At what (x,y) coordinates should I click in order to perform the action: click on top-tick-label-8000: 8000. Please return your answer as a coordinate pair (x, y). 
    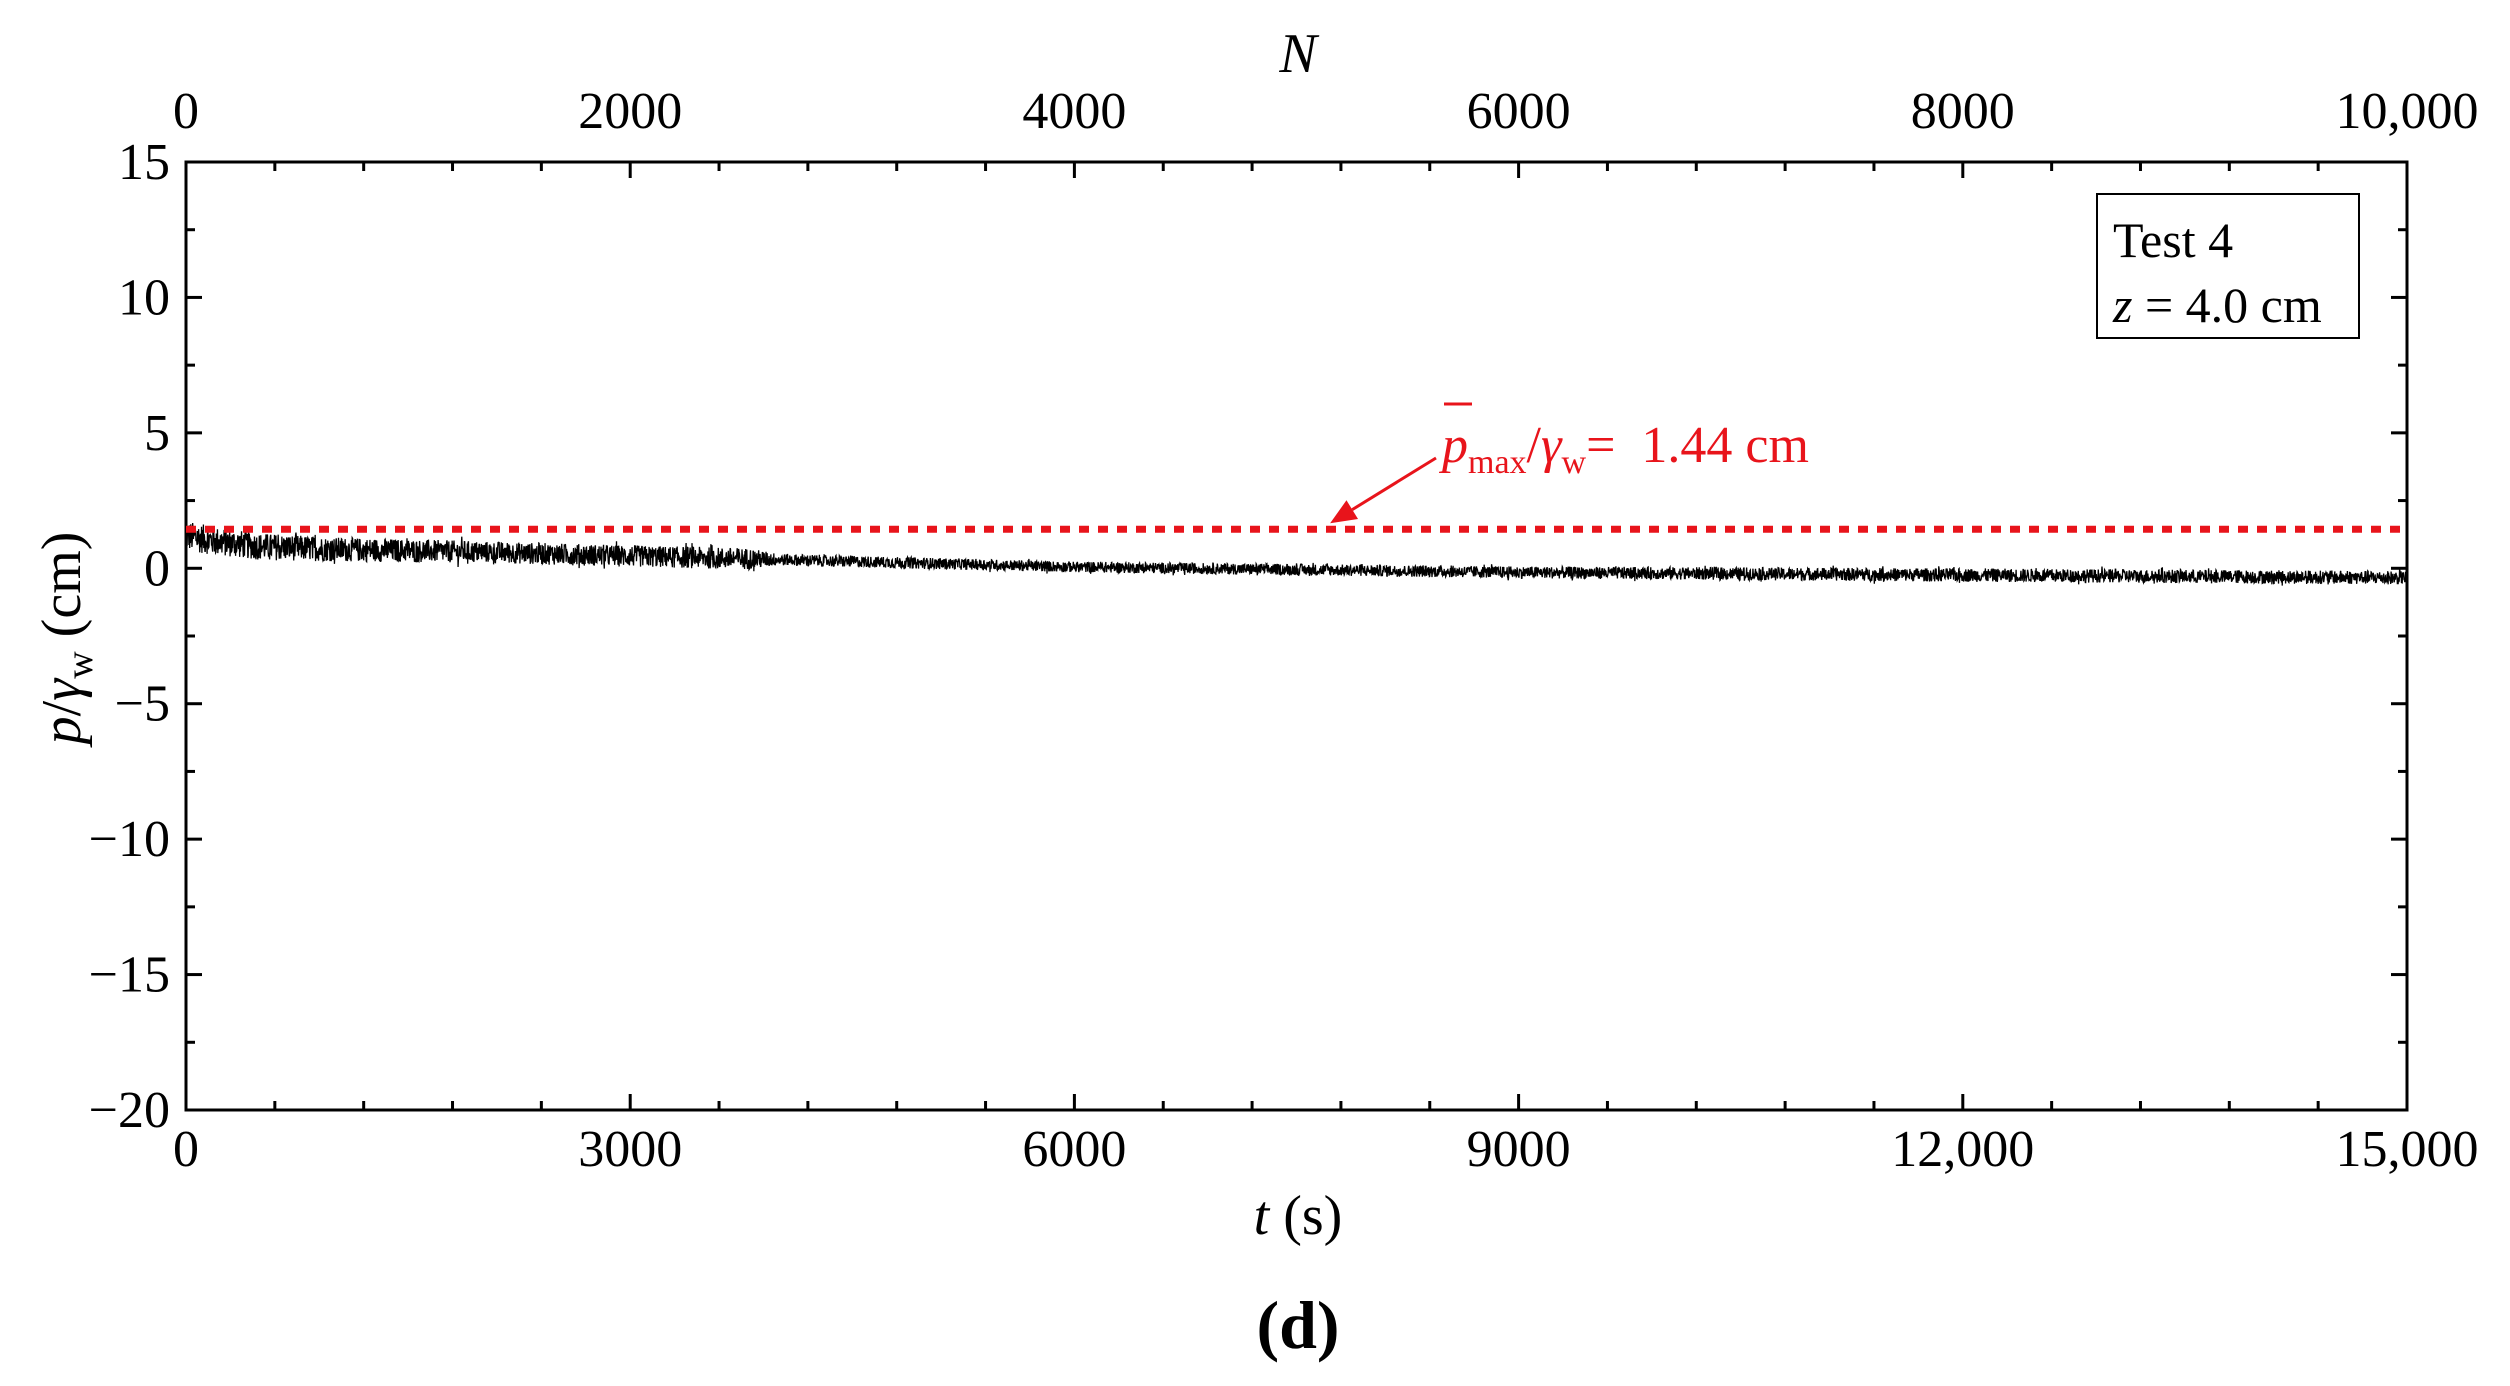
    Looking at the image, I should click on (1963, 111).